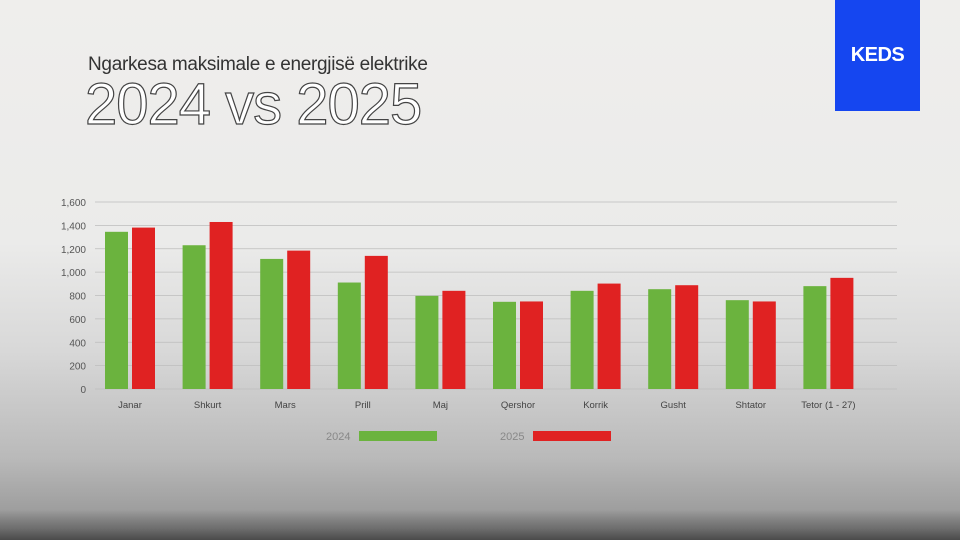  What do you see at coordinates (77, 320) in the screenshot?
I see `y-tick-label: 600` at bounding box center [77, 320].